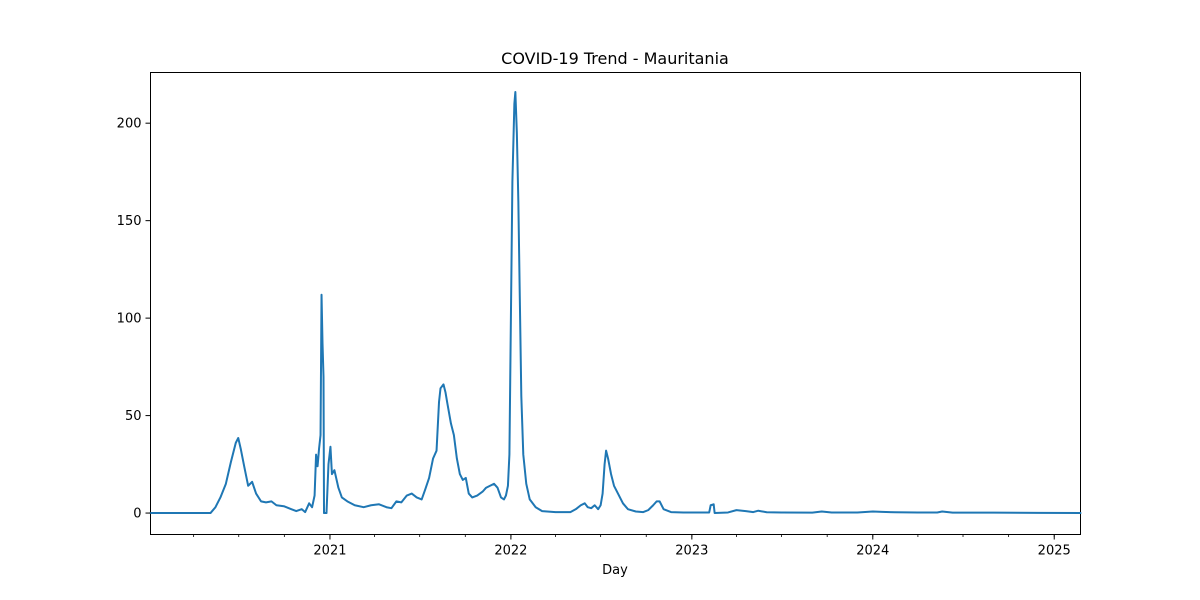 This screenshot has height=600, width=1200. Describe the element at coordinates (129, 124) in the screenshot. I see `y-tick-label: 200` at that location.